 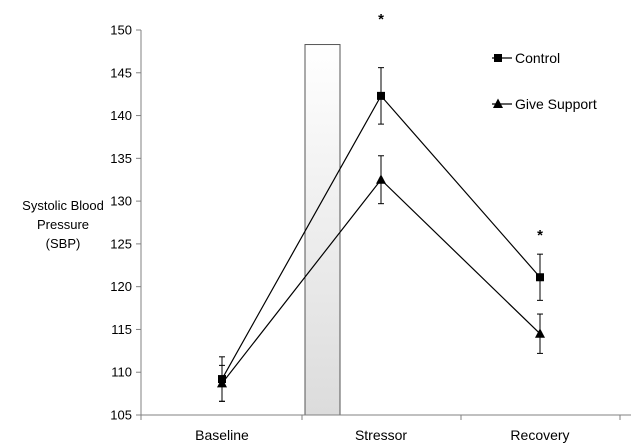 I want to click on y-axis-label-line-2: Pressure, so click(x=63, y=224).